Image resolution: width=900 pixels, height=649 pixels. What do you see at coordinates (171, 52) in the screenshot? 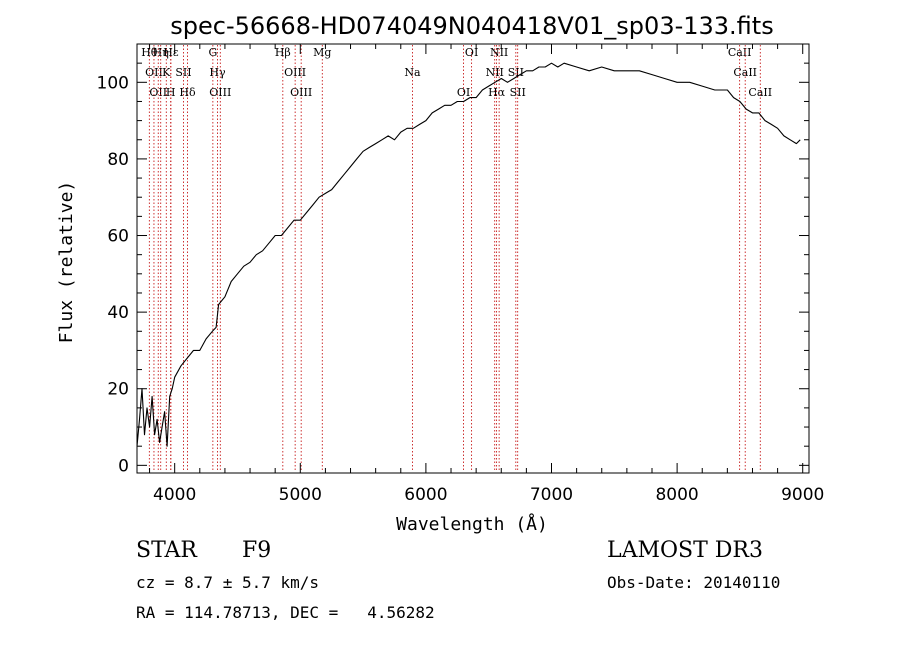
I see `line-marker-label: Hε` at bounding box center [171, 52].